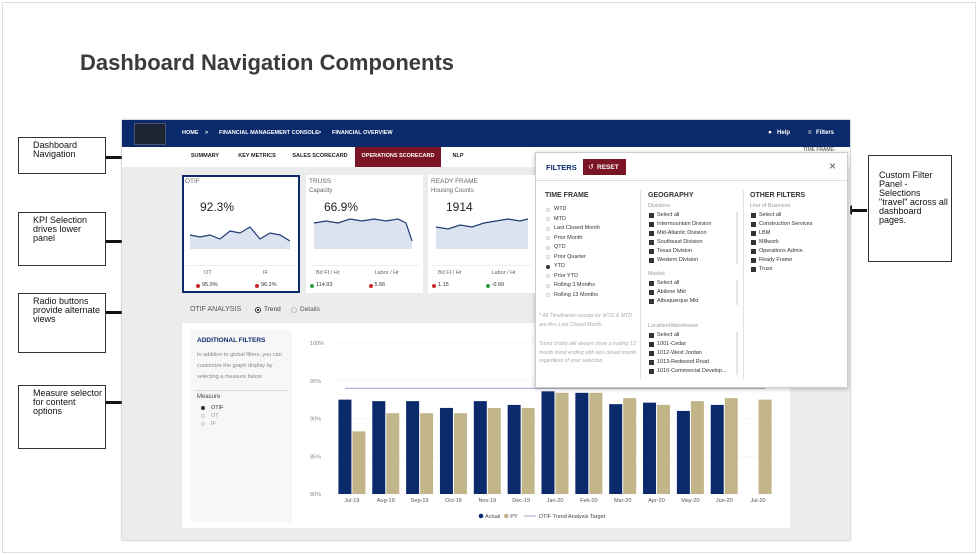 Image resolution: width=978 pixels, height=555 pixels. What do you see at coordinates (240, 238) in the screenshot?
I see `sparkline-area` at bounding box center [240, 238].